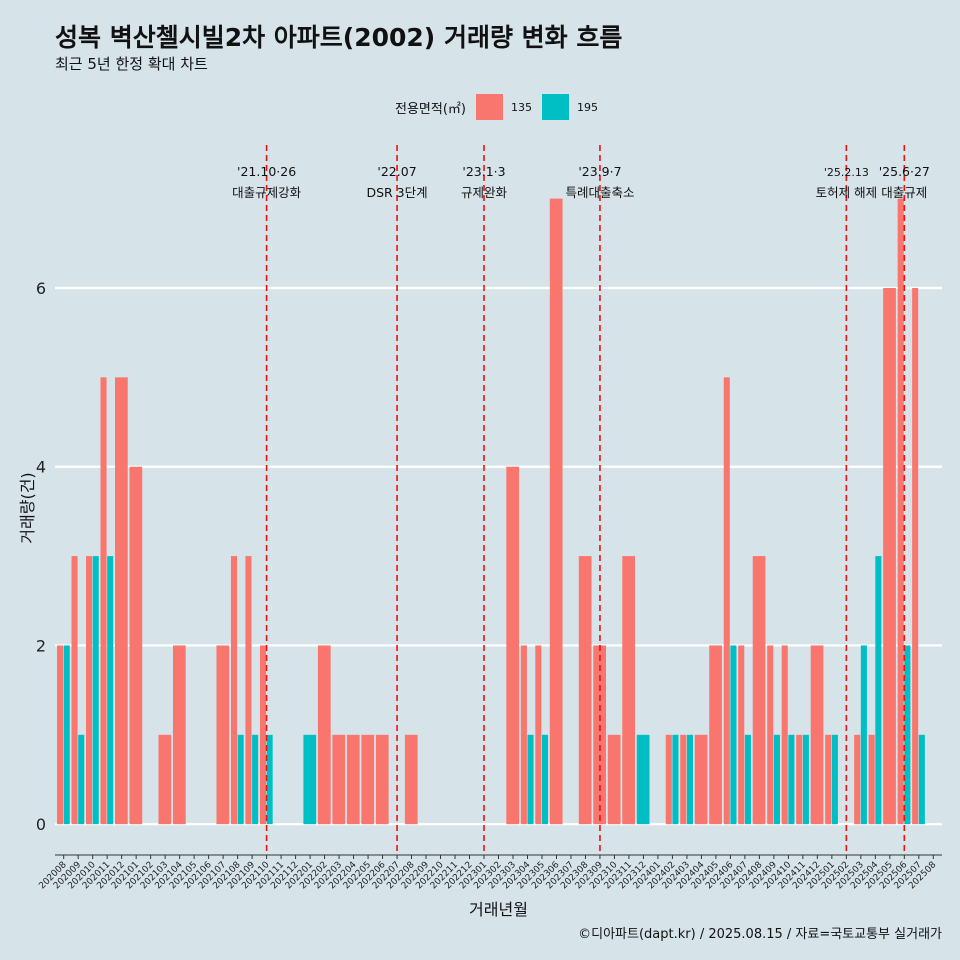 This screenshot has width=960, height=960. I want to click on event-date-label: '22.07, so click(396, 171).